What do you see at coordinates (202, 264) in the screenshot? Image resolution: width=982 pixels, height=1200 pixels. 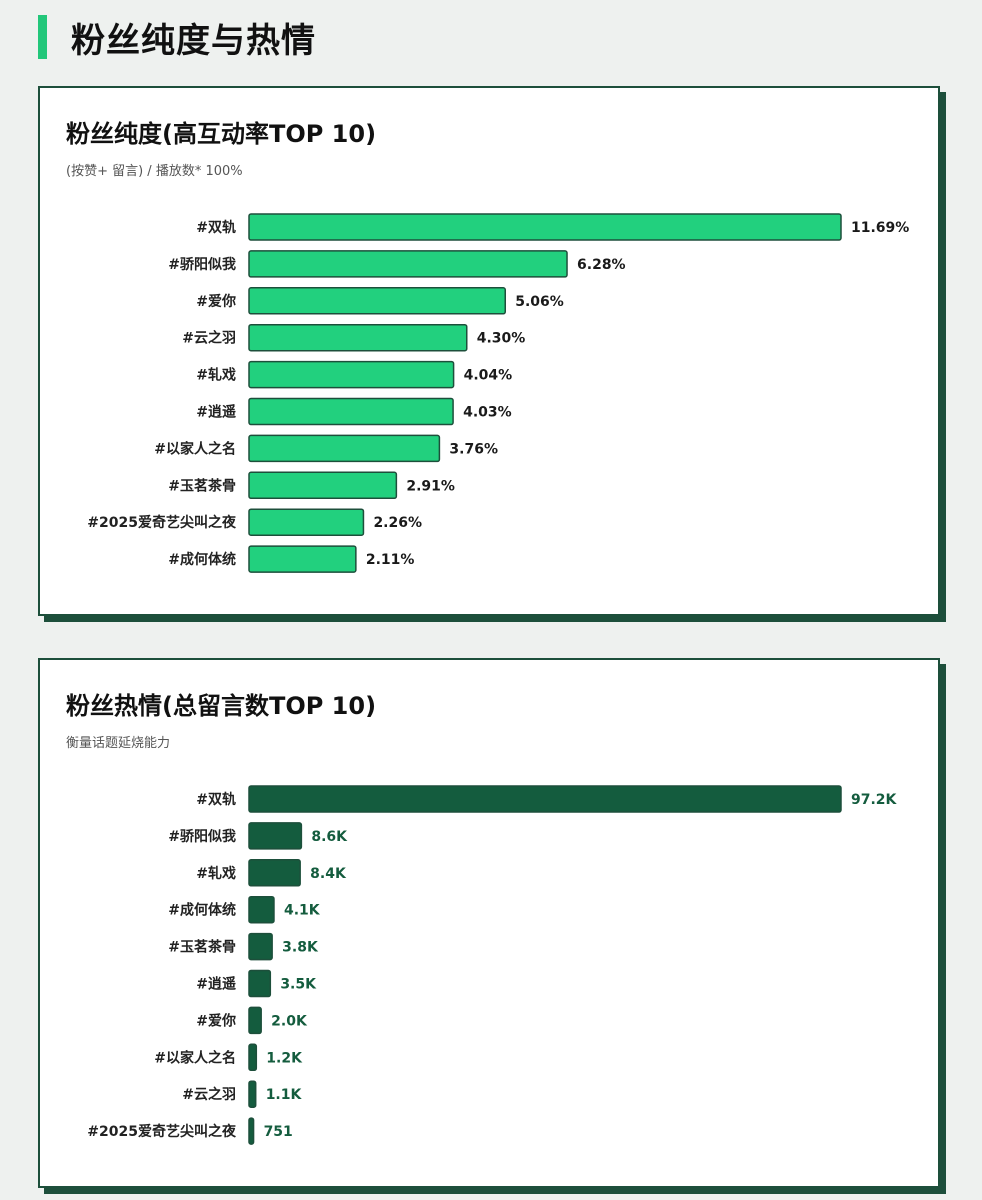 I see `purity-category-label: #骄阳似我` at bounding box center [202, 264].